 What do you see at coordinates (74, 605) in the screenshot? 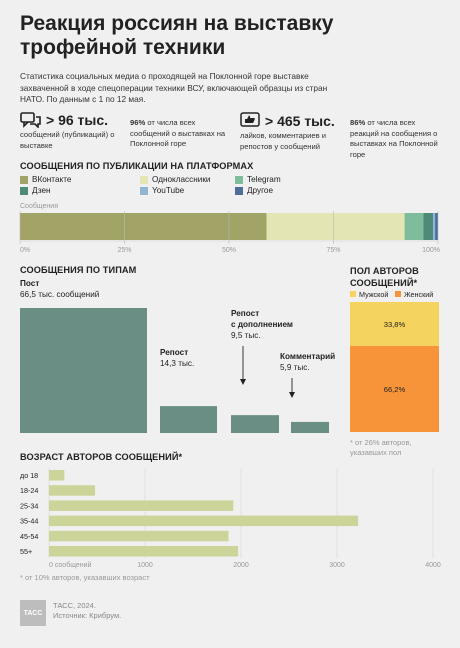
I see `footer-copyright: ТАСС, 2024.` at bounding box center [74, 605].